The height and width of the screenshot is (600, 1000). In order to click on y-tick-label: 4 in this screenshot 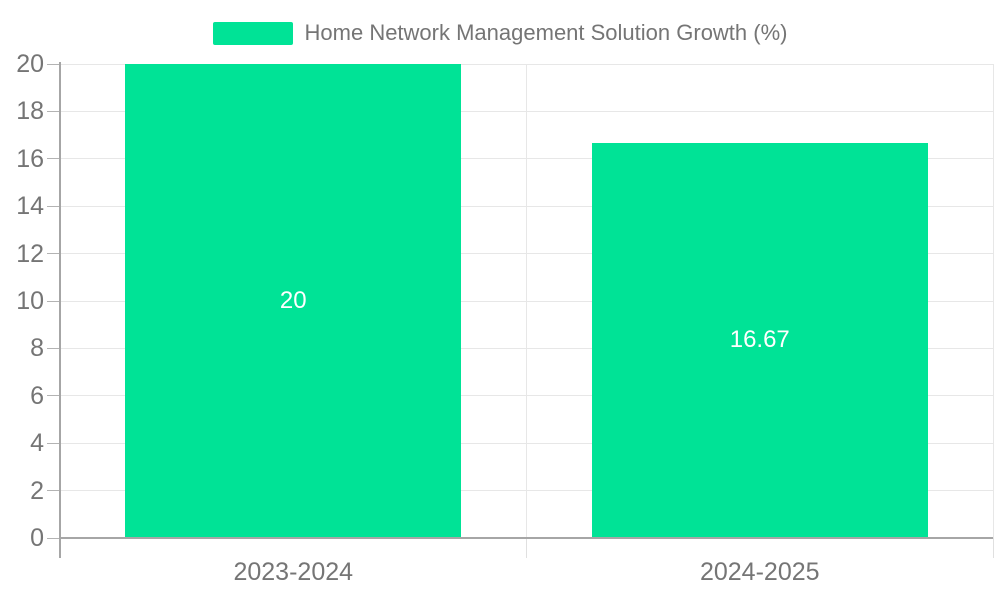, I will do `click(37, 443)`.